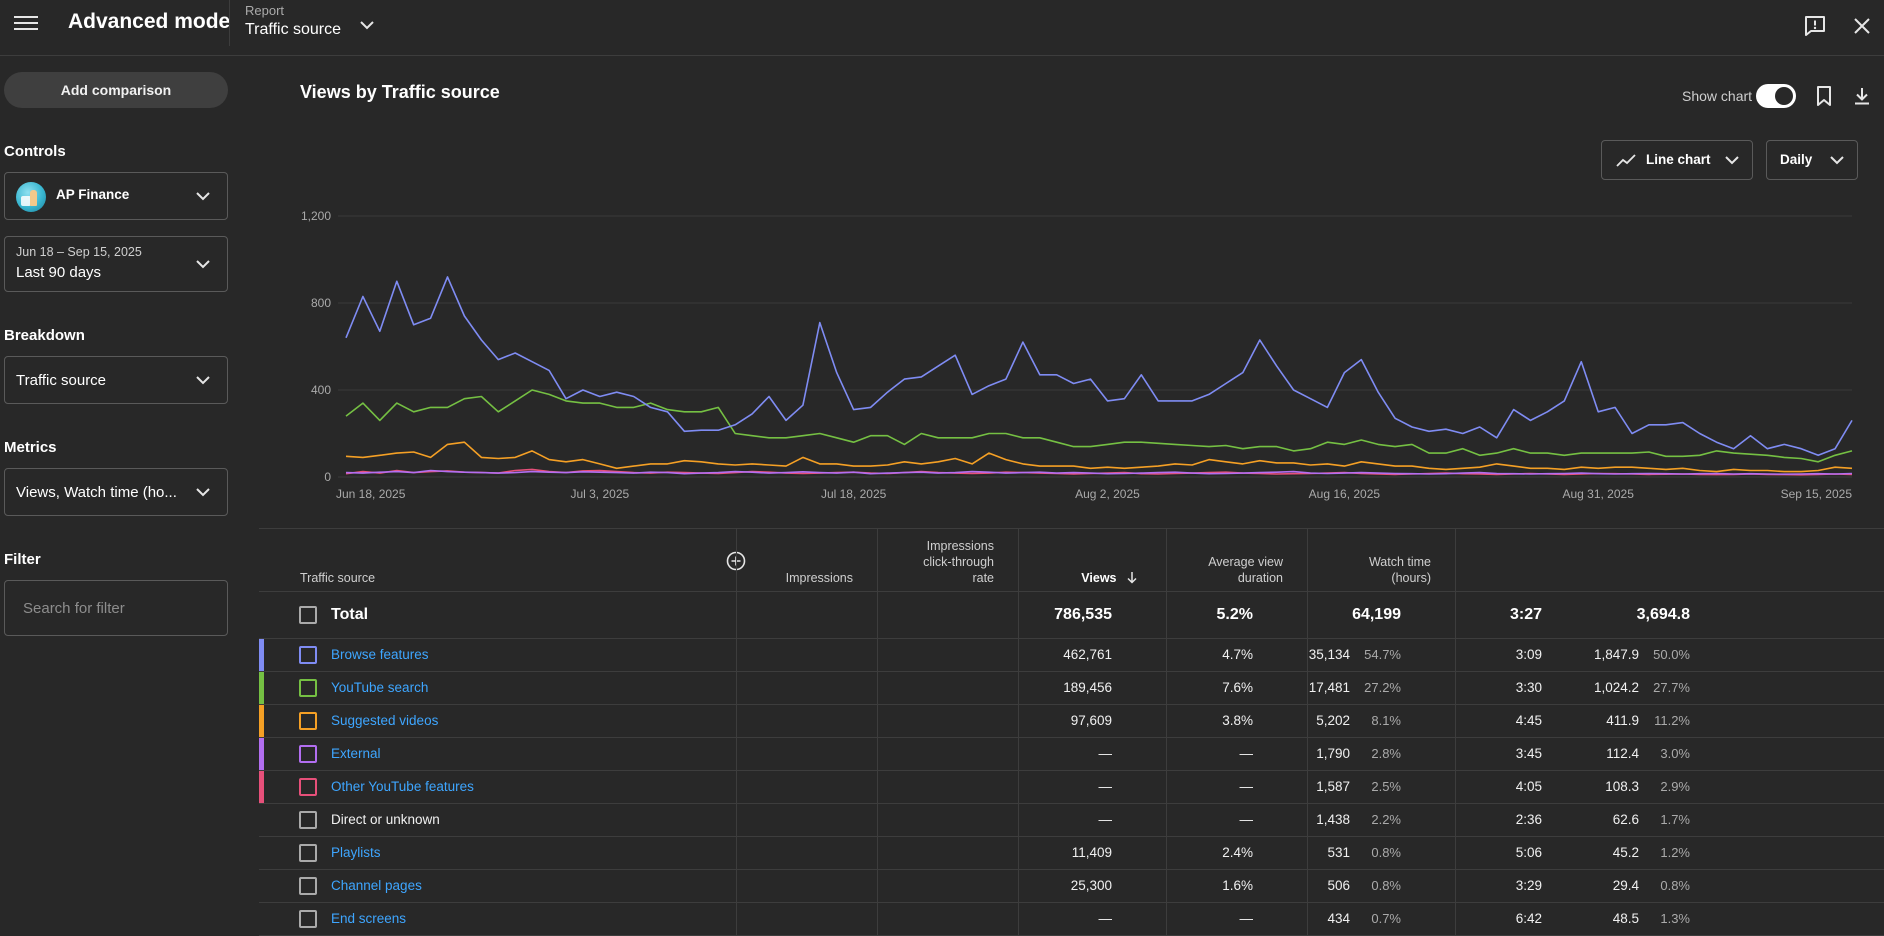 This screenshot has height=936, width=1884. I want to click on impressions-cell: 189,456, so click(1087, 687).